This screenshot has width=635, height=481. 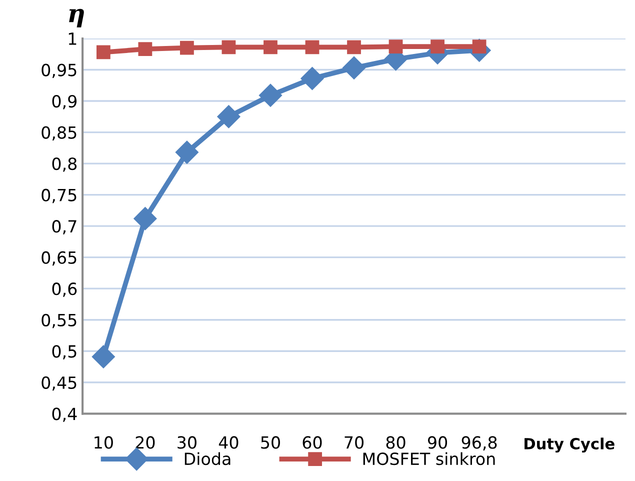 I want to click on y-tick-label: 0,8, so click(x=64, y=165).